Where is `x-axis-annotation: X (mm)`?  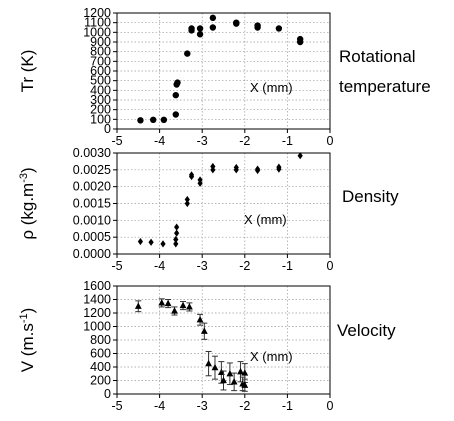
x-axis-annotation: X (mm) is located at coordinates (271, 87).